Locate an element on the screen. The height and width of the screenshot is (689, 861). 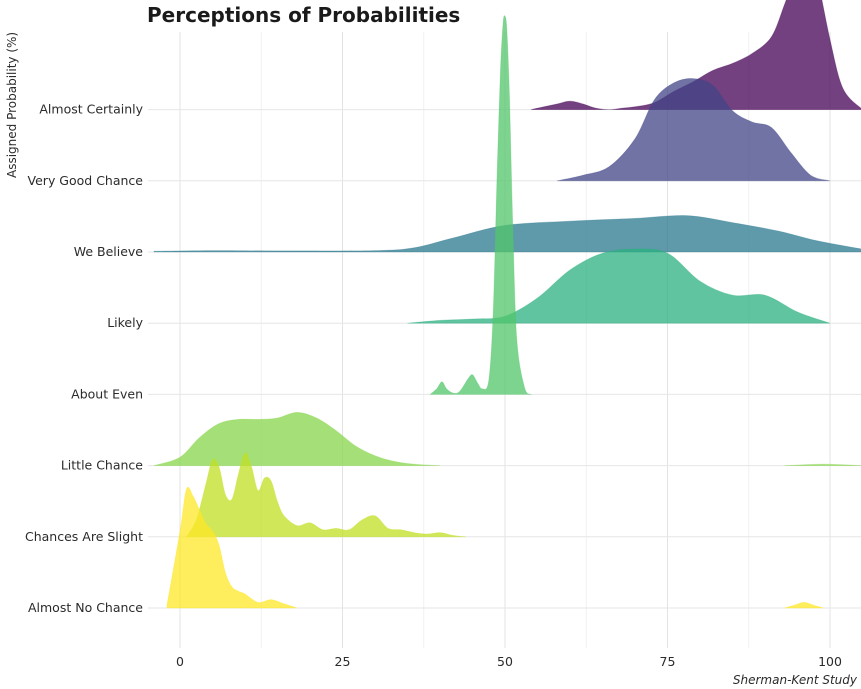
ridge-chances-are-slight is located at coordinates (326, 495).